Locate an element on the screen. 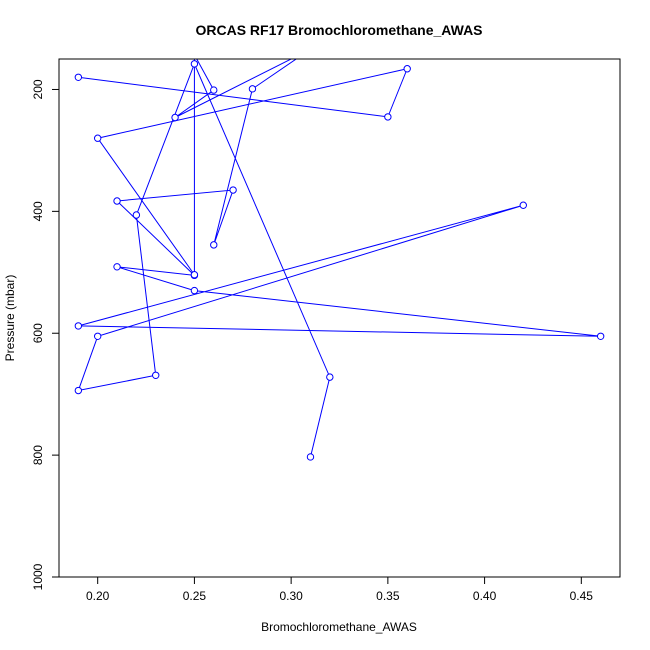 The height and width of the screenshot is (650, 650). x-axis-label: Bromochloromethane_AWAS is located at coordinates (339, 627).